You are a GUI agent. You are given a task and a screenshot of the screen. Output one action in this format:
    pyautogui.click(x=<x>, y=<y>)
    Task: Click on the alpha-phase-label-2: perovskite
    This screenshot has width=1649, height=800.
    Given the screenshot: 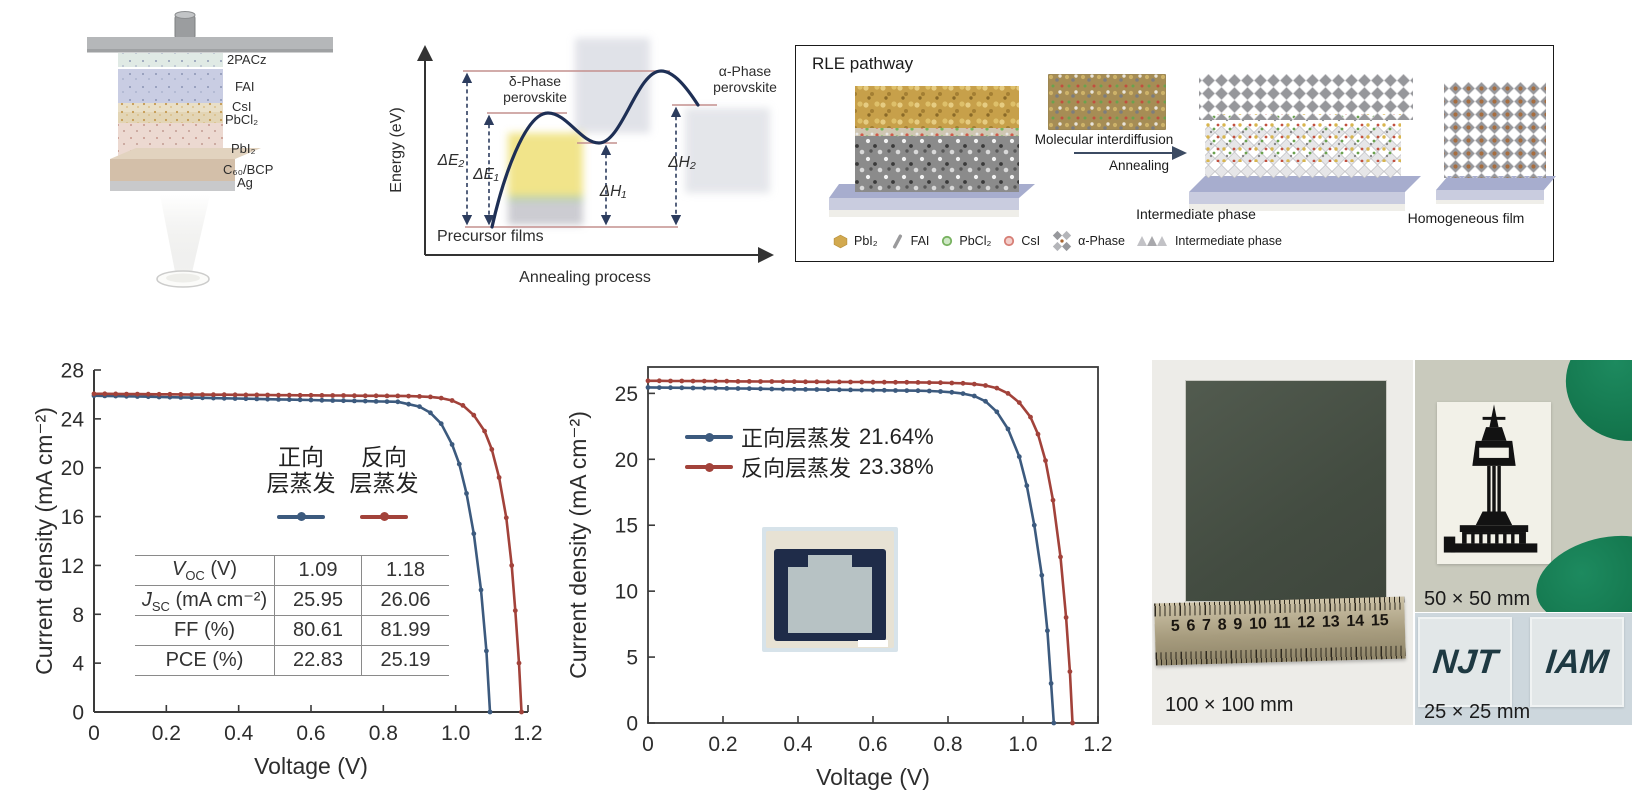 What is the action you would take?
    pyautogui.click(x=745, y=87)
    